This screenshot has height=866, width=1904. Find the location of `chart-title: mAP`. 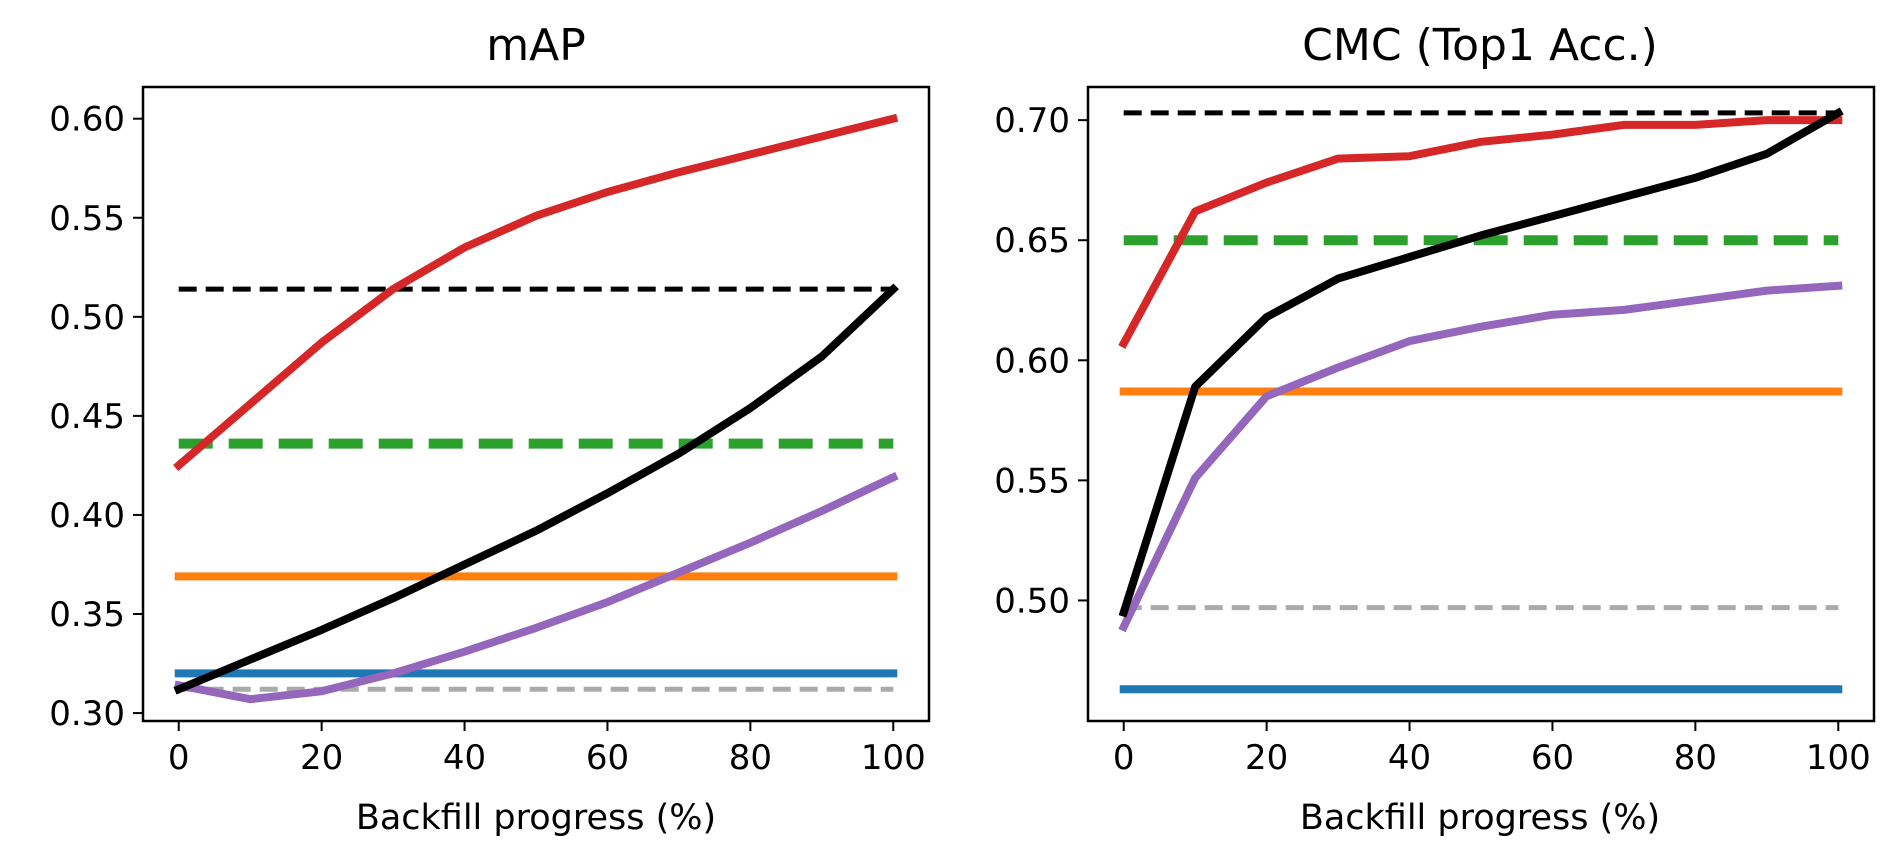

chart-title: mAP is located at coordinates (536, 45).